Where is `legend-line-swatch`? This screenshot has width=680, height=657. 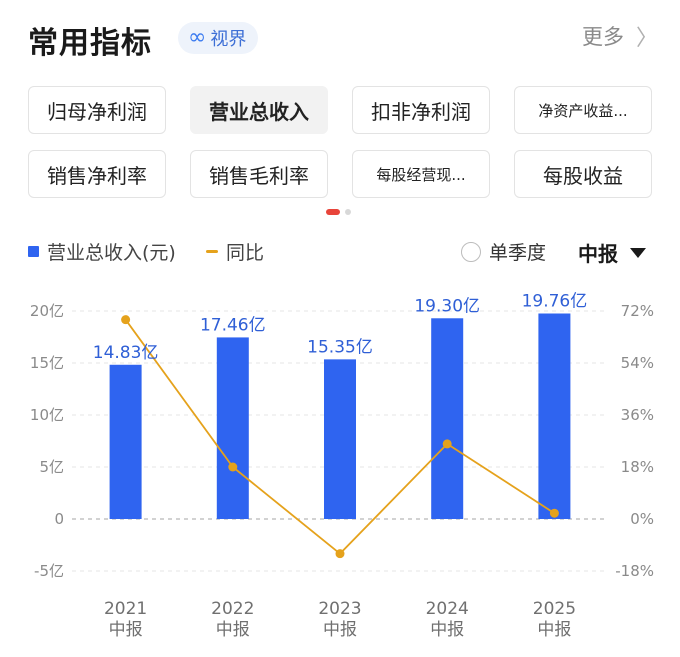
legend-line-swatch is located at coordinates (212, 251).